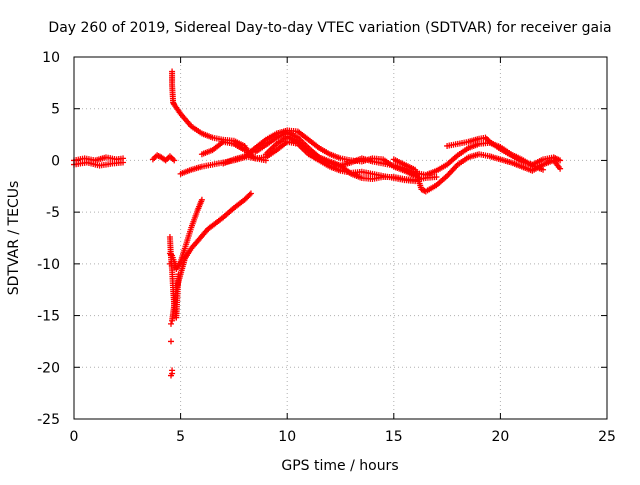 The image size is (640, 485). I want to click on y-tick-label: -15, so click(48, 317).